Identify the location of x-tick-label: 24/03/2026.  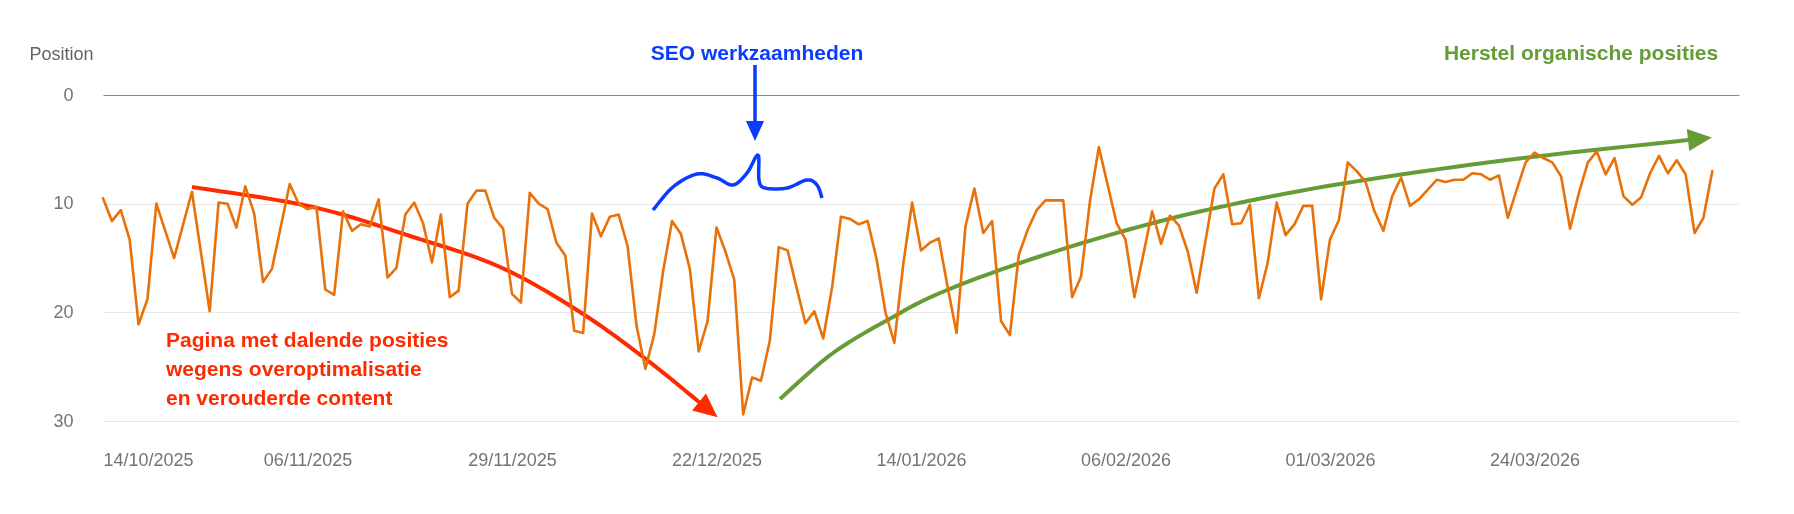
(1535, 459).